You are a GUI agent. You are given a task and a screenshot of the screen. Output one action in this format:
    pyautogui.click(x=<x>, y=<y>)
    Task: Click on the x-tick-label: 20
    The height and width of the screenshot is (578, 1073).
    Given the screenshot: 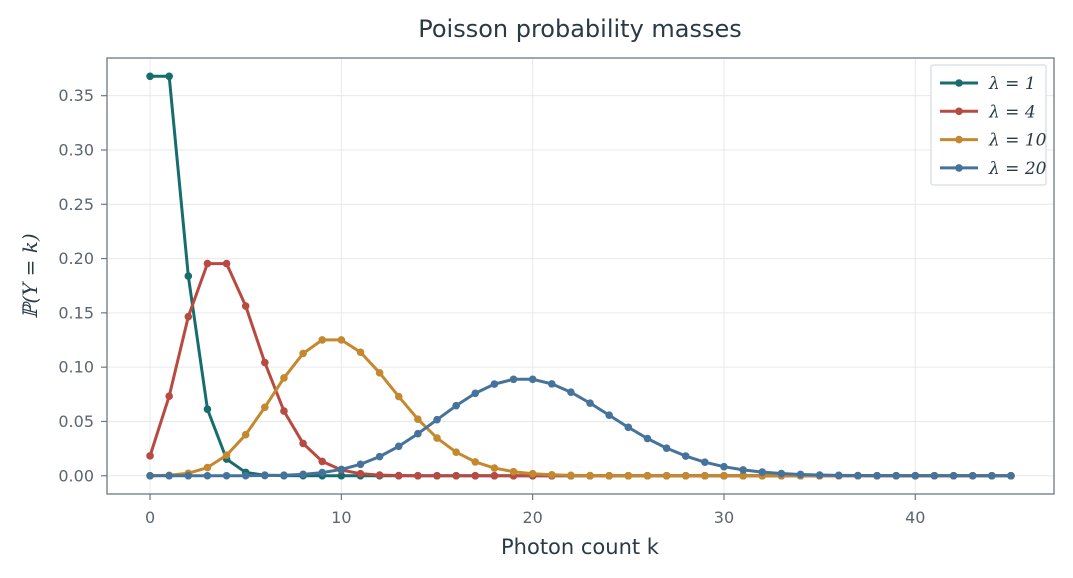 What is the action you would take?
    pyautogui.click(x=532, y=517)
    